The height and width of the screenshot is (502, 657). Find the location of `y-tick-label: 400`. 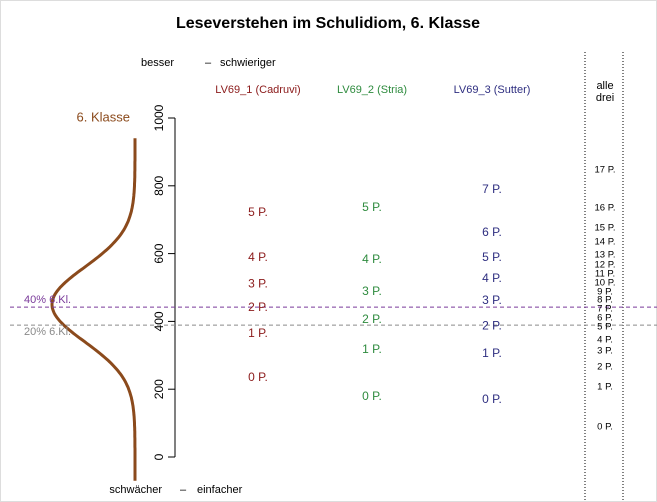

y-tick-label: 400 is located at coordinates (159, 321).